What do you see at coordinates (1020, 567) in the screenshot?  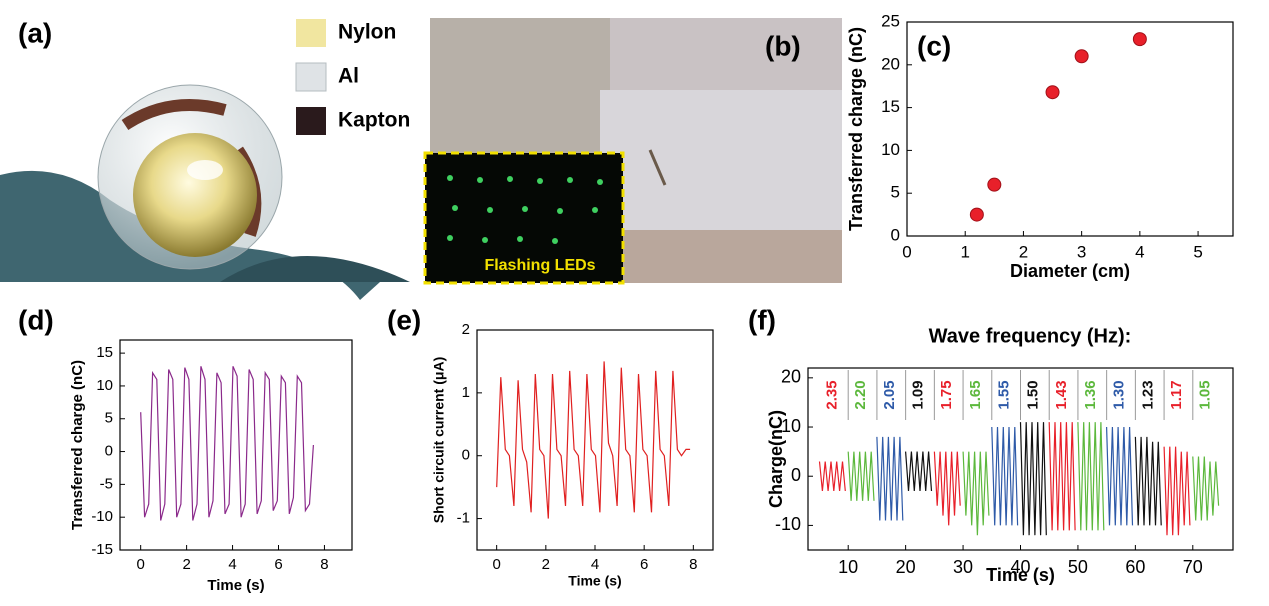 I see `x-tick-label: 40` at bounding box center [1020, 567].